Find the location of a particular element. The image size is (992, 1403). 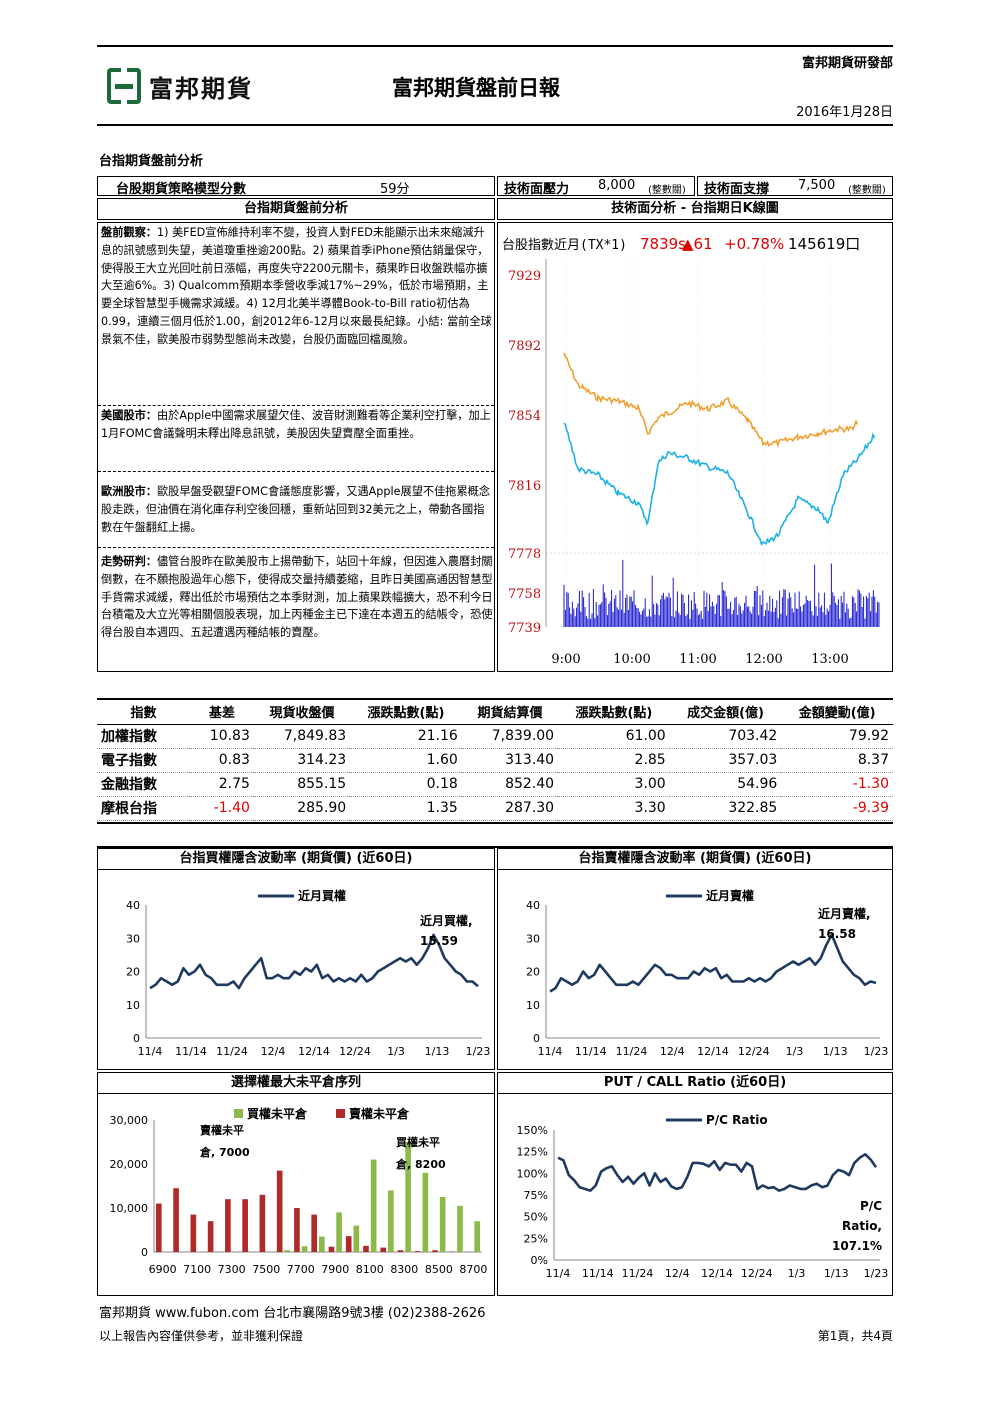

x-tick-label: 7100 is located at coordinates (197, 1269).